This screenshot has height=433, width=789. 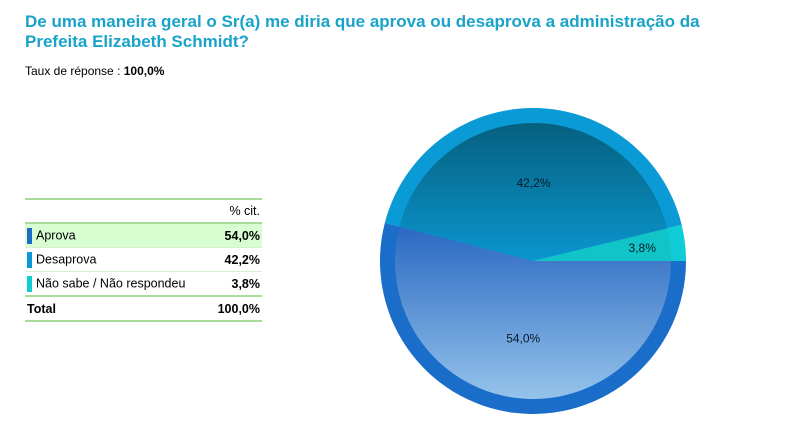 What do you see at coordinates (143, 235) in the screenshot?
I see `table-row: Aprova 54,0%` at bounding box center [143, 235].